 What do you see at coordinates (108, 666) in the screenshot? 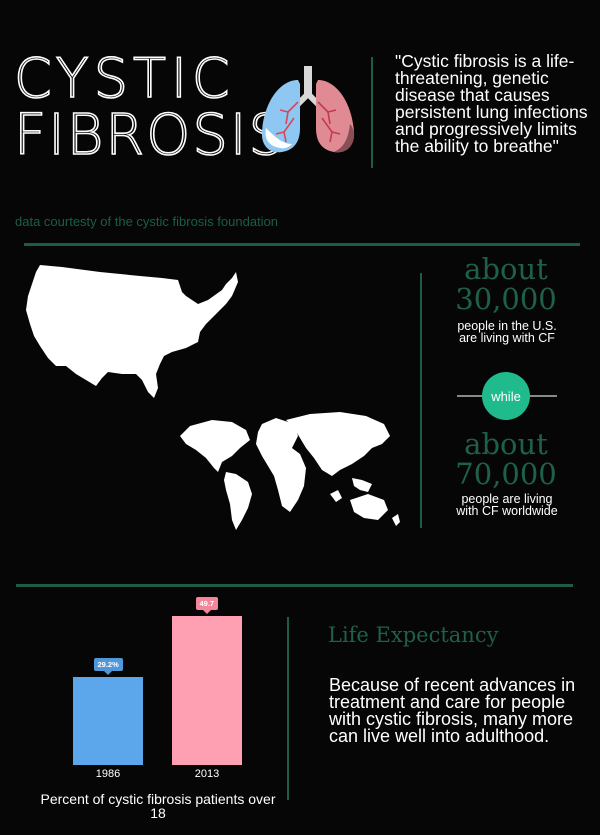
I see `value-label-1986: 29.2%` at bounding box center [108, 666].